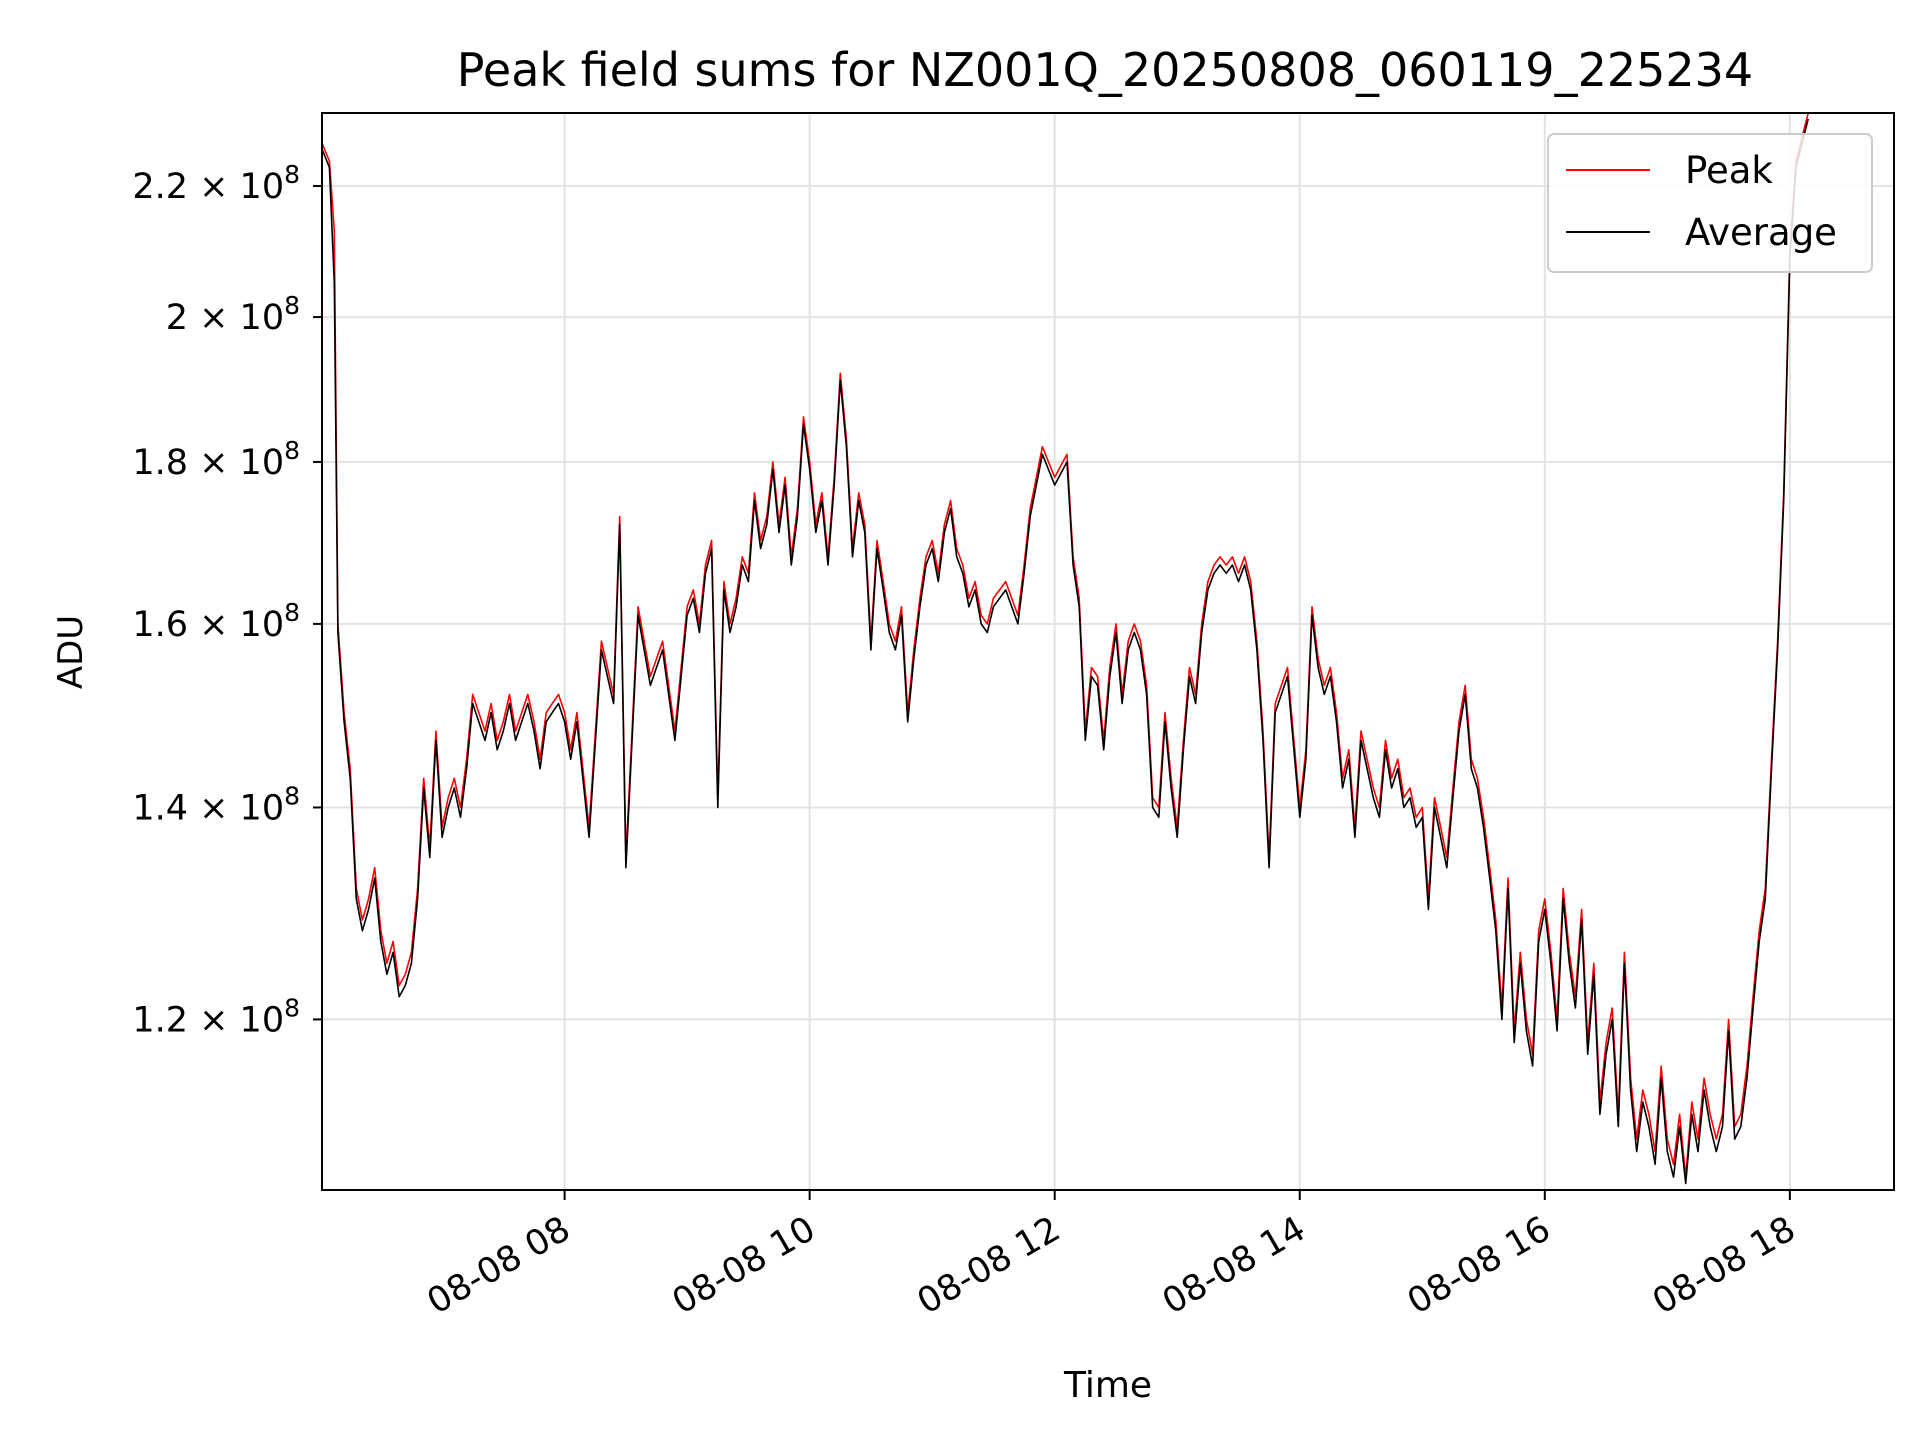 Image resolution: width=1920 pixels, height=1440 pixels. What do you see at coordinates (233, 314) in the screenshot?
I see `y-tick-label: 2 × 108` at bounding box center [233, 314].